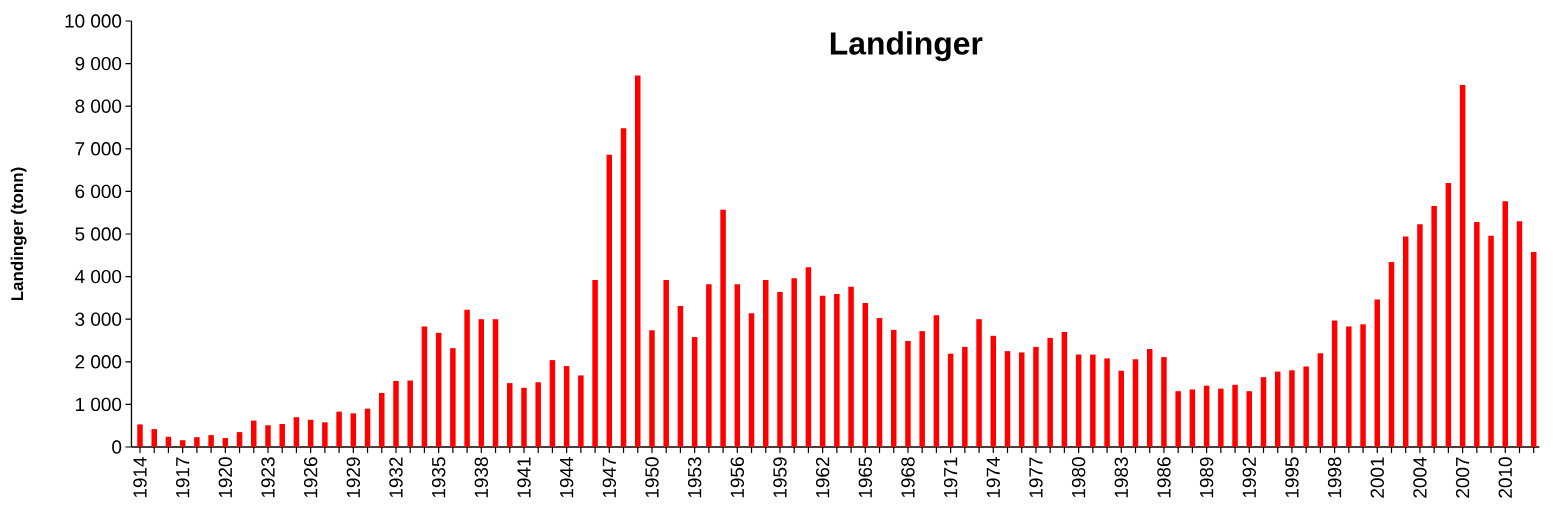 The height and width of the screenshot is (517, 1553). Describe the element at coordinates (652, 477) in the screenshot. I see `x-tick-label: 1950` at that location.